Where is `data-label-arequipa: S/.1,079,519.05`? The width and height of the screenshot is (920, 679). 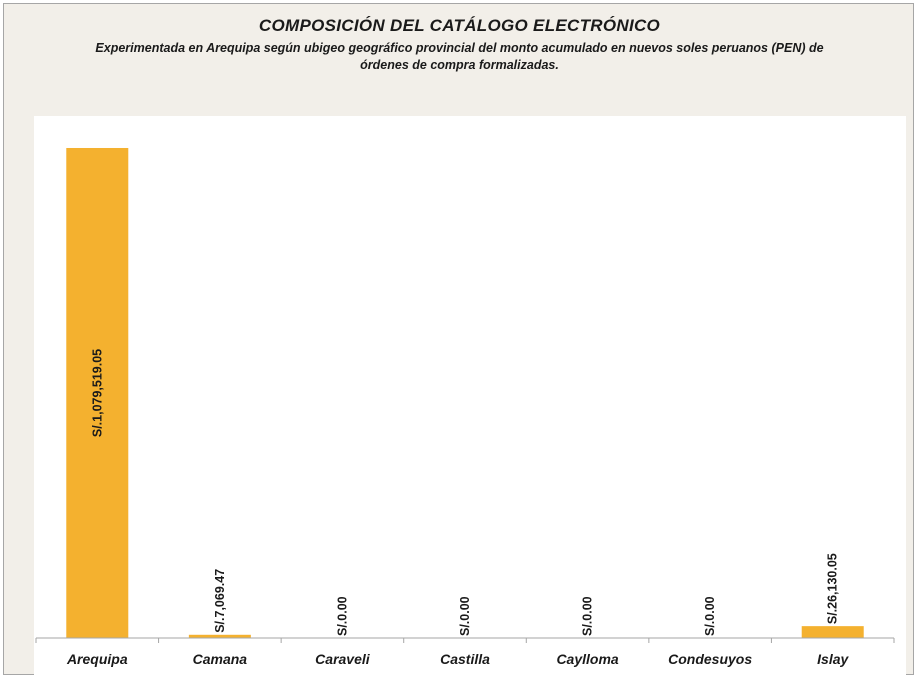
data-label-arequipa: S/.1,079,519.05 is located at coordinates (97, 393).